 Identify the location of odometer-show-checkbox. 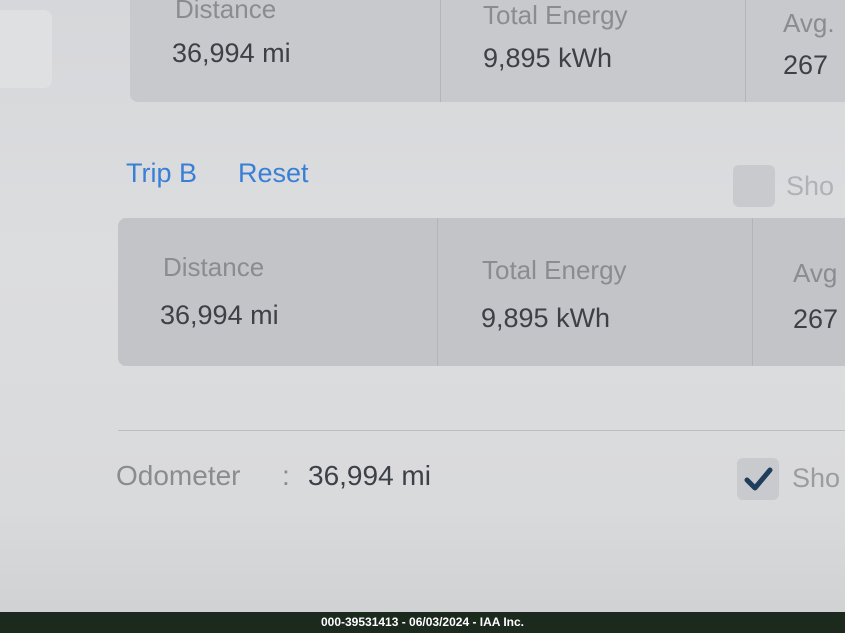
(758, 479).